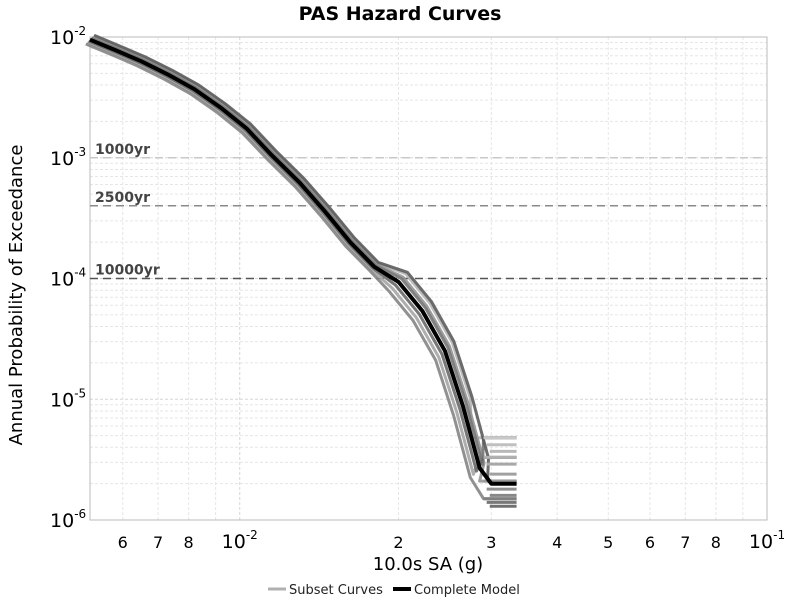 This screenshot has width=800, height=600. I want to click on legend-subset-label: Subset Curves, so click(336, 590).